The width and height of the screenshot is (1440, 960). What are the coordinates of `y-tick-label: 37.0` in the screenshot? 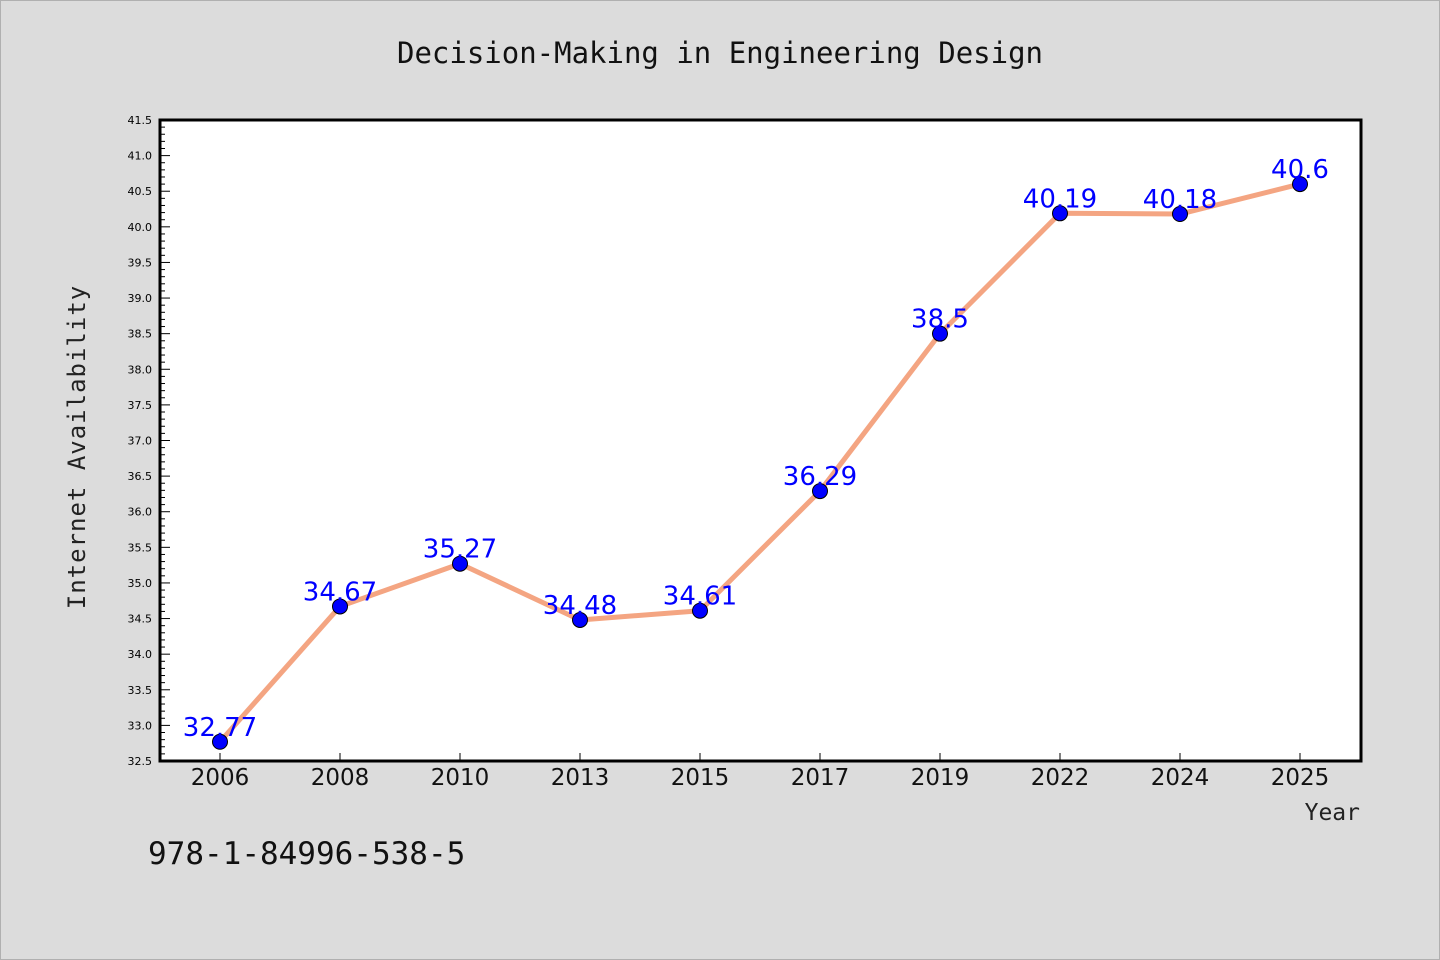 It's located at (140, 441).